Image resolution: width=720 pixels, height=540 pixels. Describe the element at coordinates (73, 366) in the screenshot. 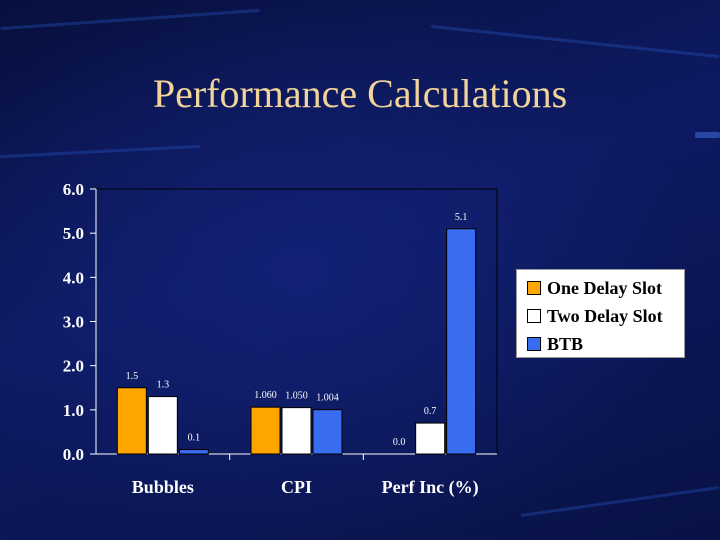

I see `y-tick-label: 2.0` at that location.